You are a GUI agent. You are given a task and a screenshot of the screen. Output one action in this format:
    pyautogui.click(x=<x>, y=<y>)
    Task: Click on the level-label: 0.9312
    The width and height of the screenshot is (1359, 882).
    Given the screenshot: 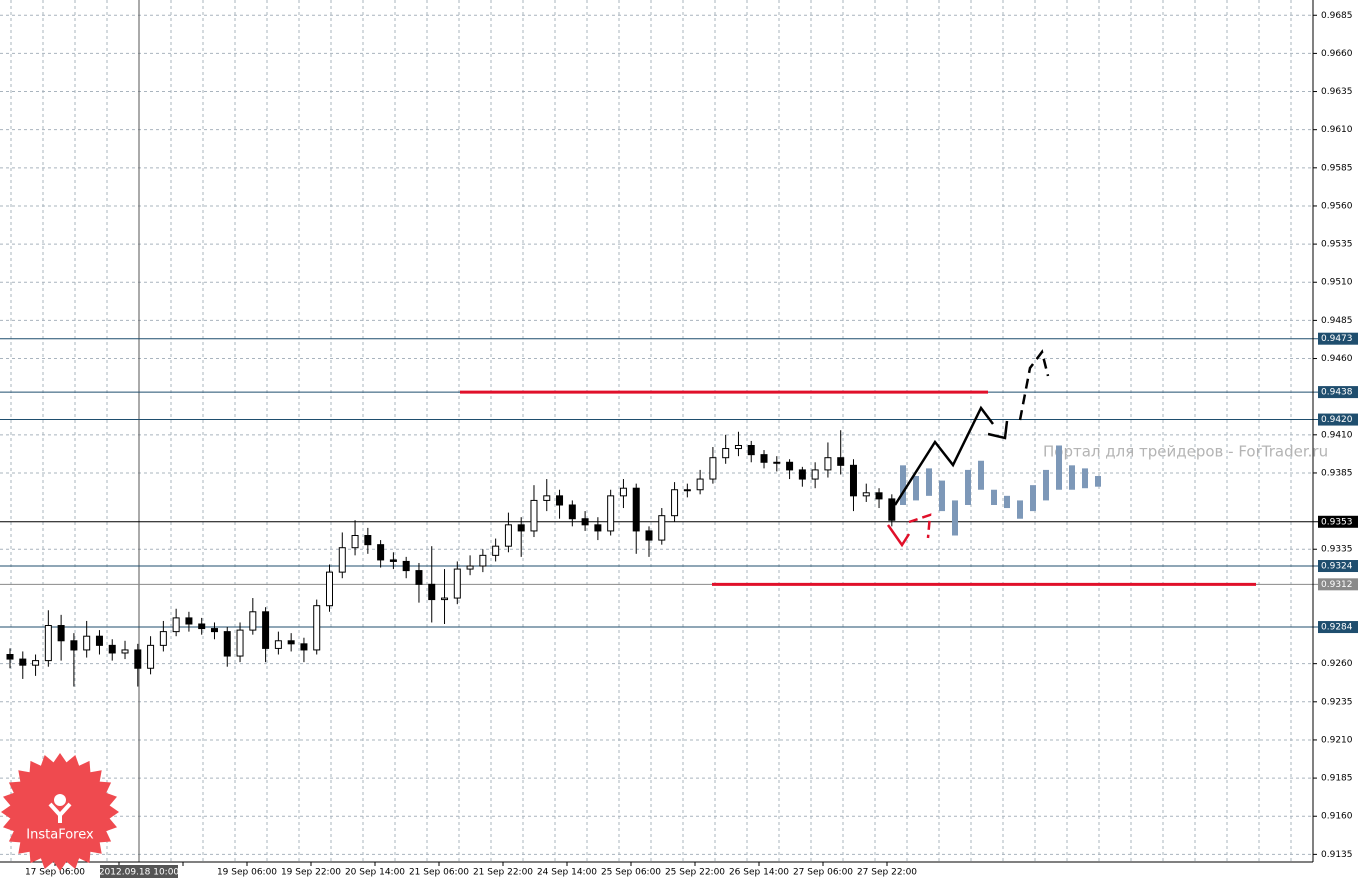 What is the action you would take?
    pyautogui.click(x=1337, y=585)
    